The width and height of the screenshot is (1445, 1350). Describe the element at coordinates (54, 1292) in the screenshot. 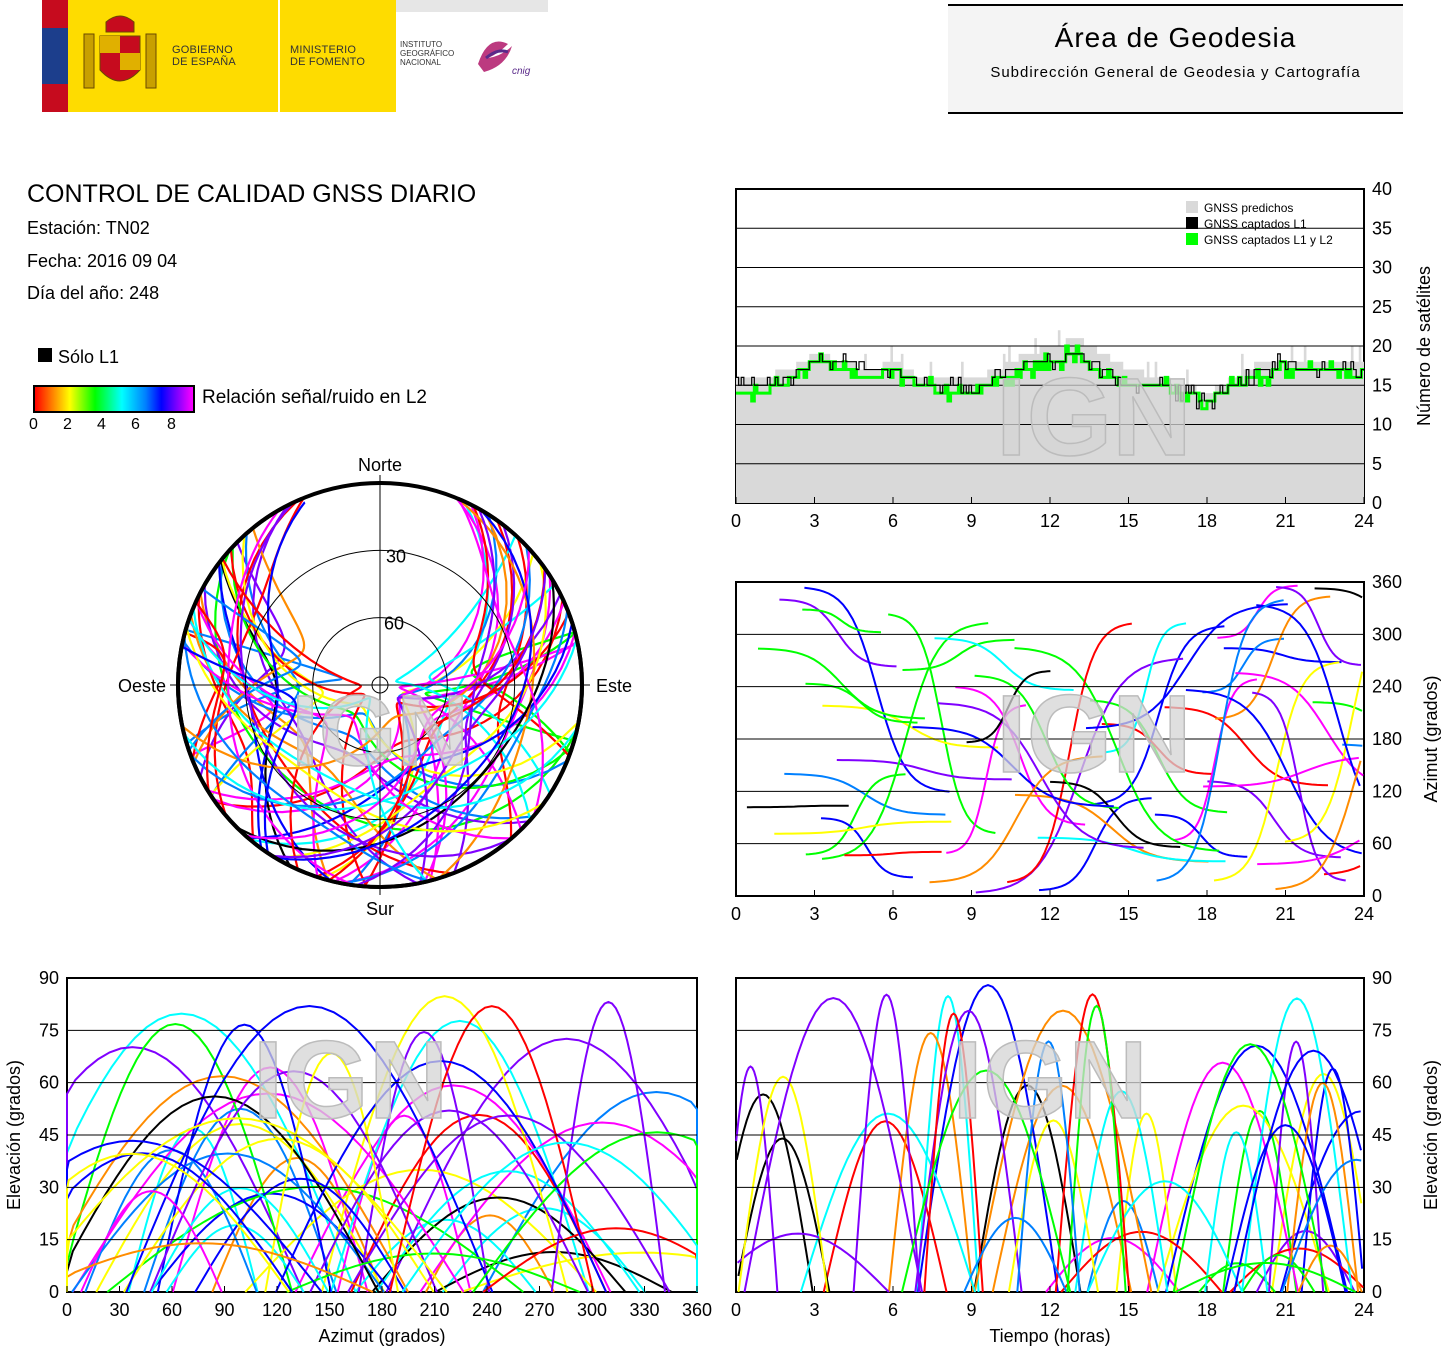

I see `y-tick-label: 0` at that location.